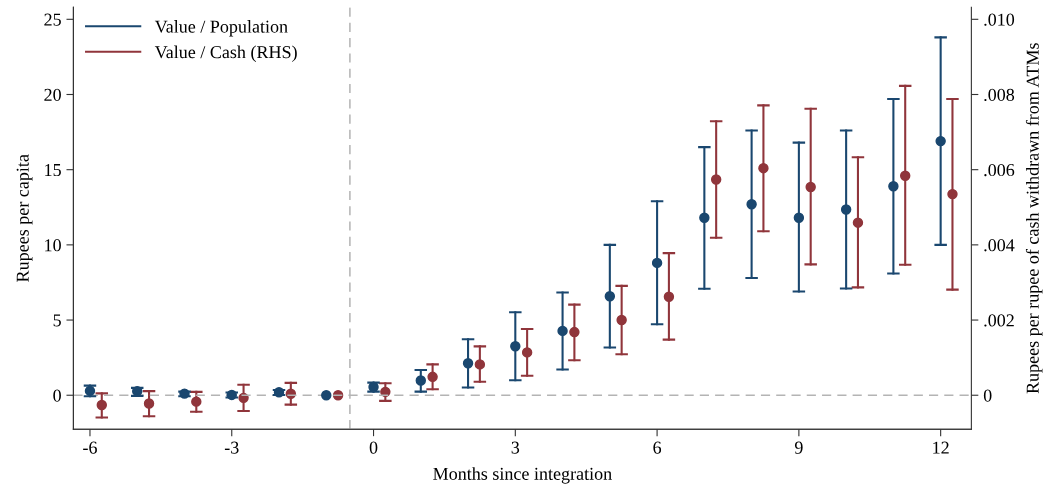 This screenshot has height=485, width=1049. Describe the element at coordinates (798, 447) in the screenshot. I see `x-tick-label: 9` at that location.